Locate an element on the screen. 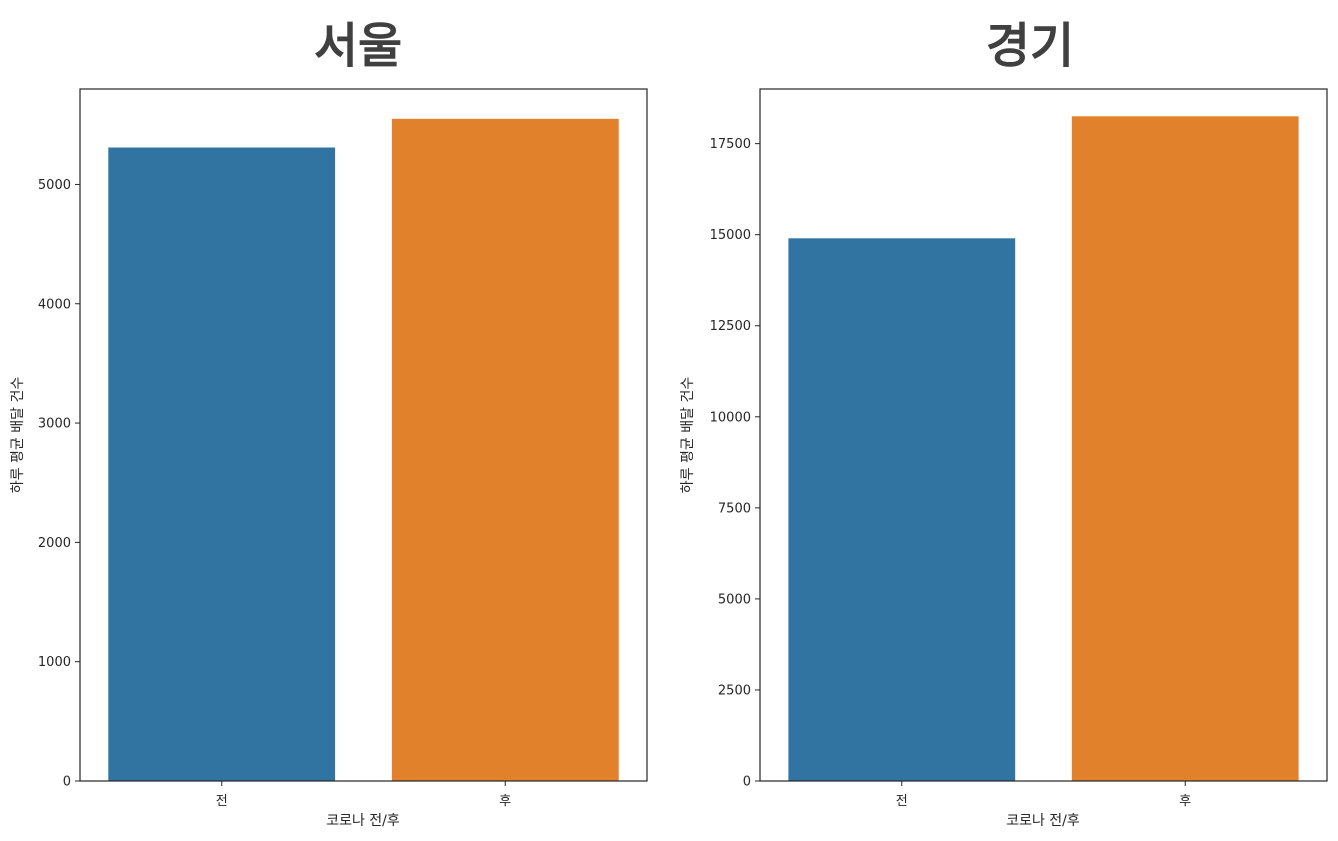 This screenshot has width=1338, height=841. y-ticks: 0 1000 2000 3000 4000 5000 is located at coordinates (59, 484).